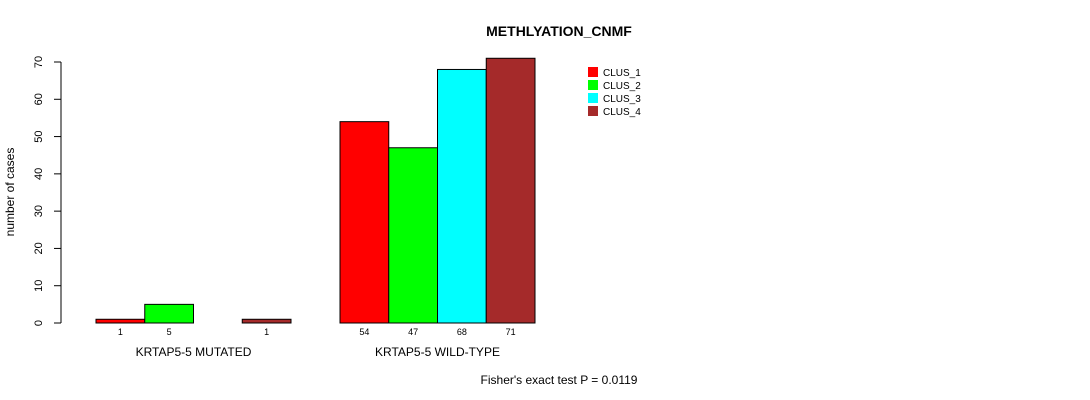 Image resolution: width=1090 pixels, height=400 pixels. I want to click on legend-label: CLUS_4, so click(622, 112).